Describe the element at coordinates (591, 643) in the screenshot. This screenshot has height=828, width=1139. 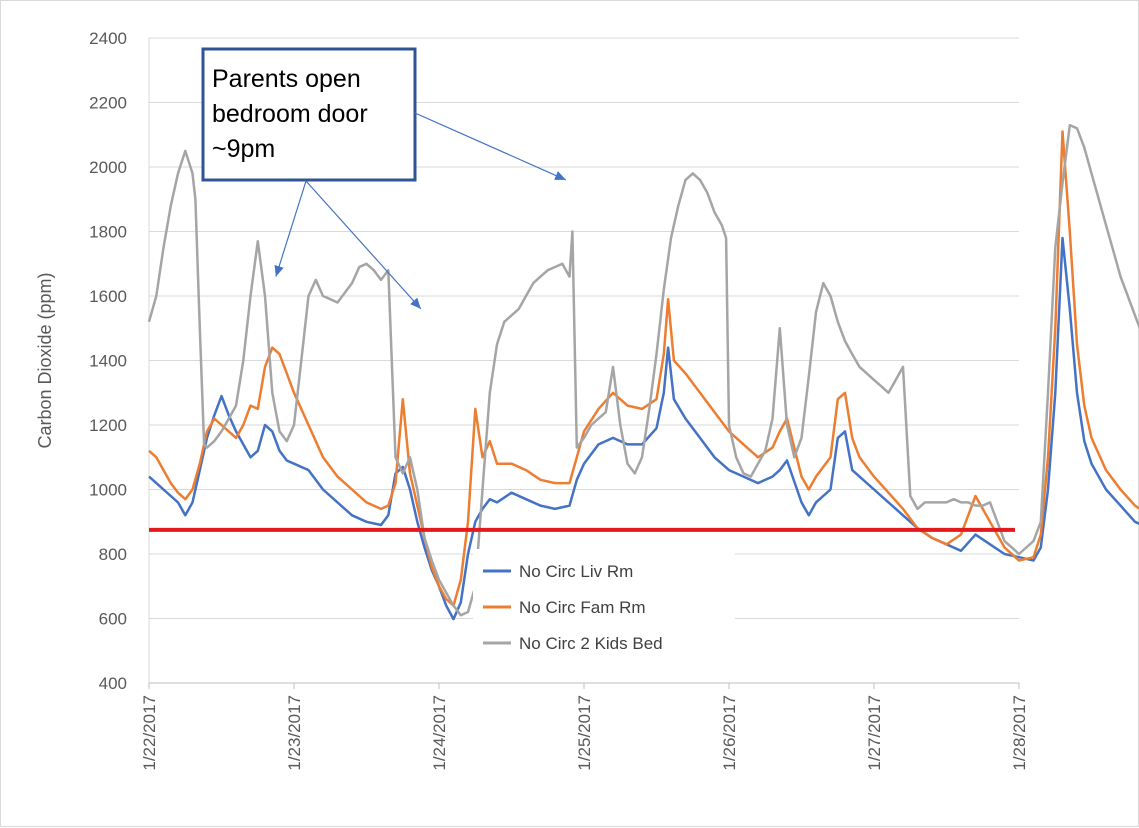
I see `legend-label: No Circ 2 Kids Bed` at that location.